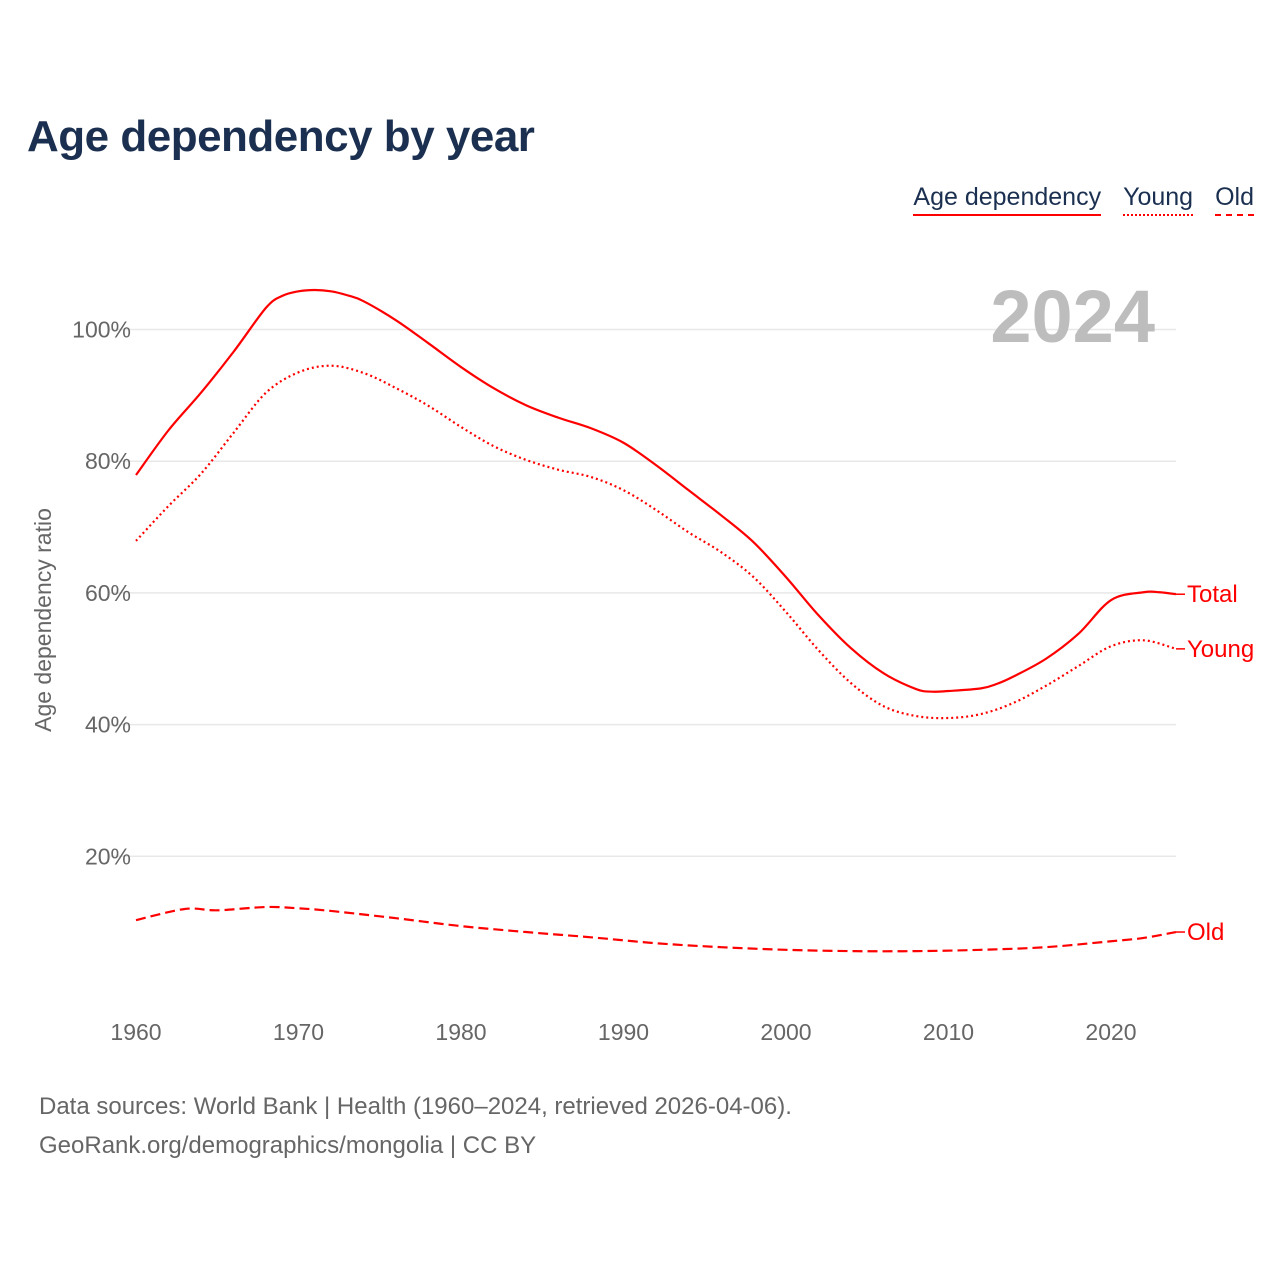  I want to click on x-tick-label: 2000, so click(785, 1032).